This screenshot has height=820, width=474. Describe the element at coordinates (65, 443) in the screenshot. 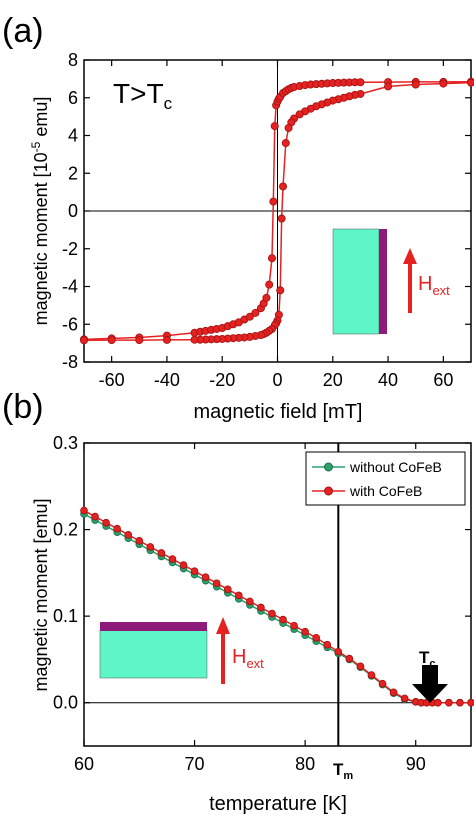

I see `y-tick-label: 0.3` at that location.